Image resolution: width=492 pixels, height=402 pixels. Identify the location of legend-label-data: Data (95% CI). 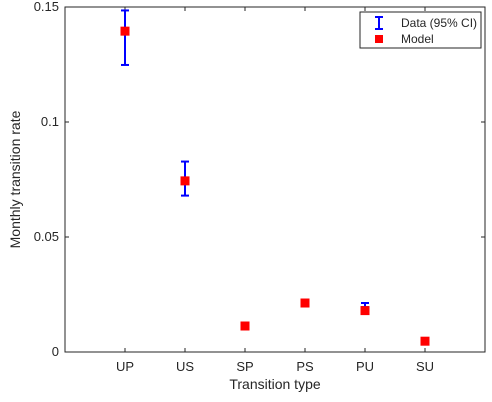
(439, 23).